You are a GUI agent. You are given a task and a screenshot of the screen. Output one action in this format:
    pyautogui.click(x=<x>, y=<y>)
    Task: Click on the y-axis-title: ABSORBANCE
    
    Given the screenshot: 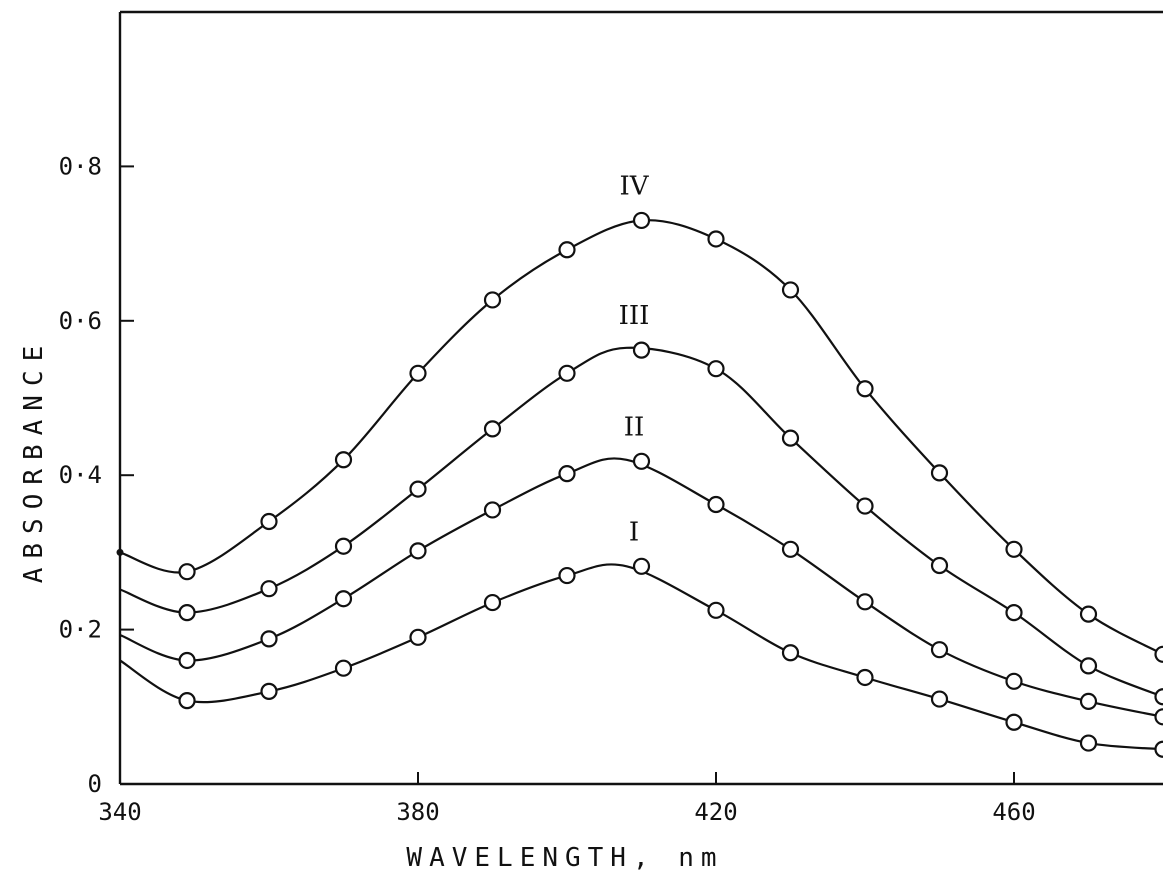 What is the action you would take?
    pyautogui.click(x=34, y=460)
    